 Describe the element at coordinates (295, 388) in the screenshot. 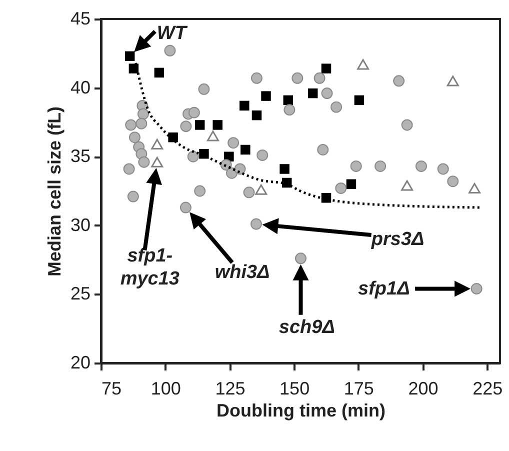

I see `x-tick-label: 150` at that location.